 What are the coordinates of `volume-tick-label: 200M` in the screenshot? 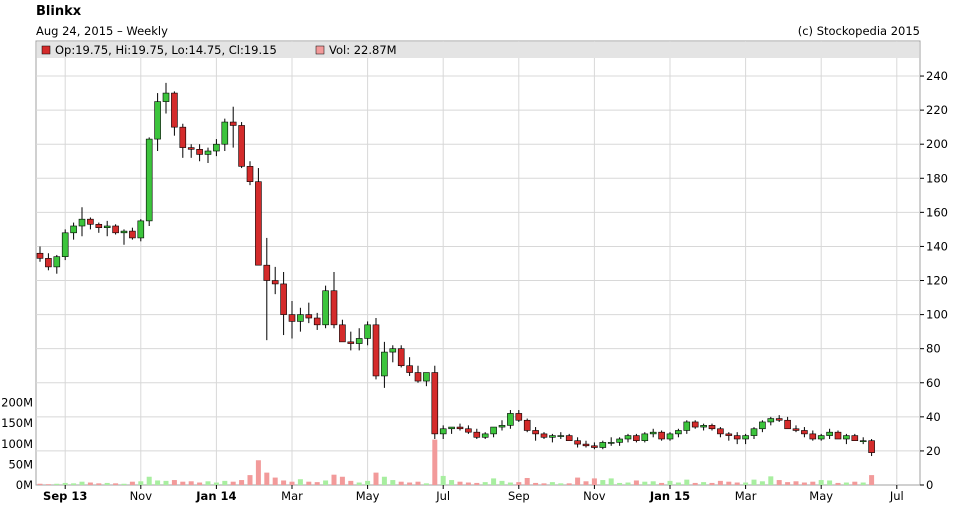 It's located at (17, 403).